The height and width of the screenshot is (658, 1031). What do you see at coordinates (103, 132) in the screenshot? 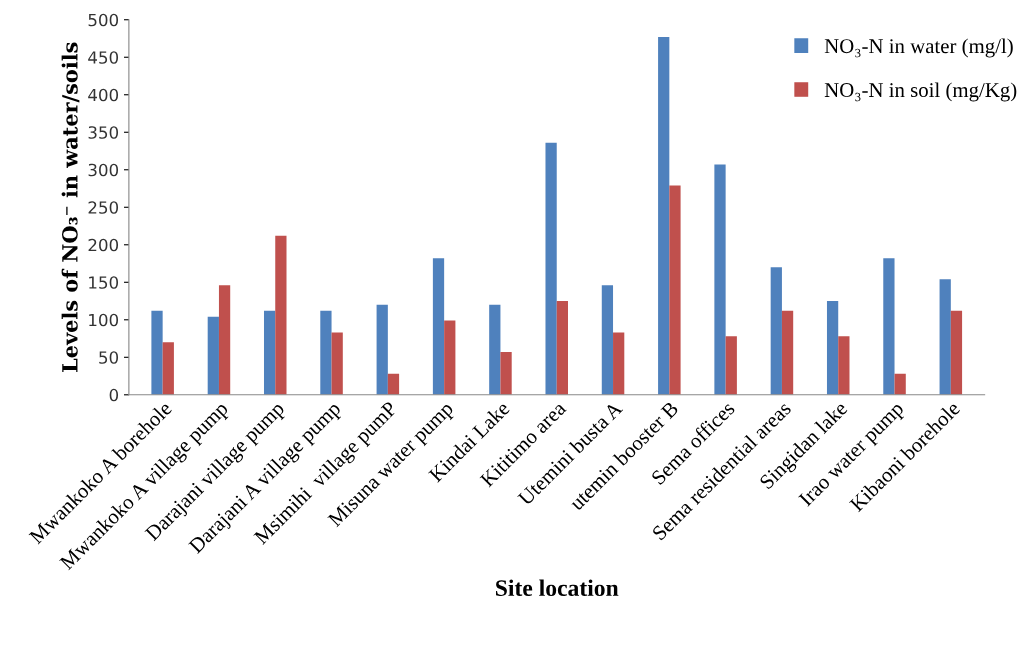
I see `y-tick-label: 350` at bounding box center [103, 132].